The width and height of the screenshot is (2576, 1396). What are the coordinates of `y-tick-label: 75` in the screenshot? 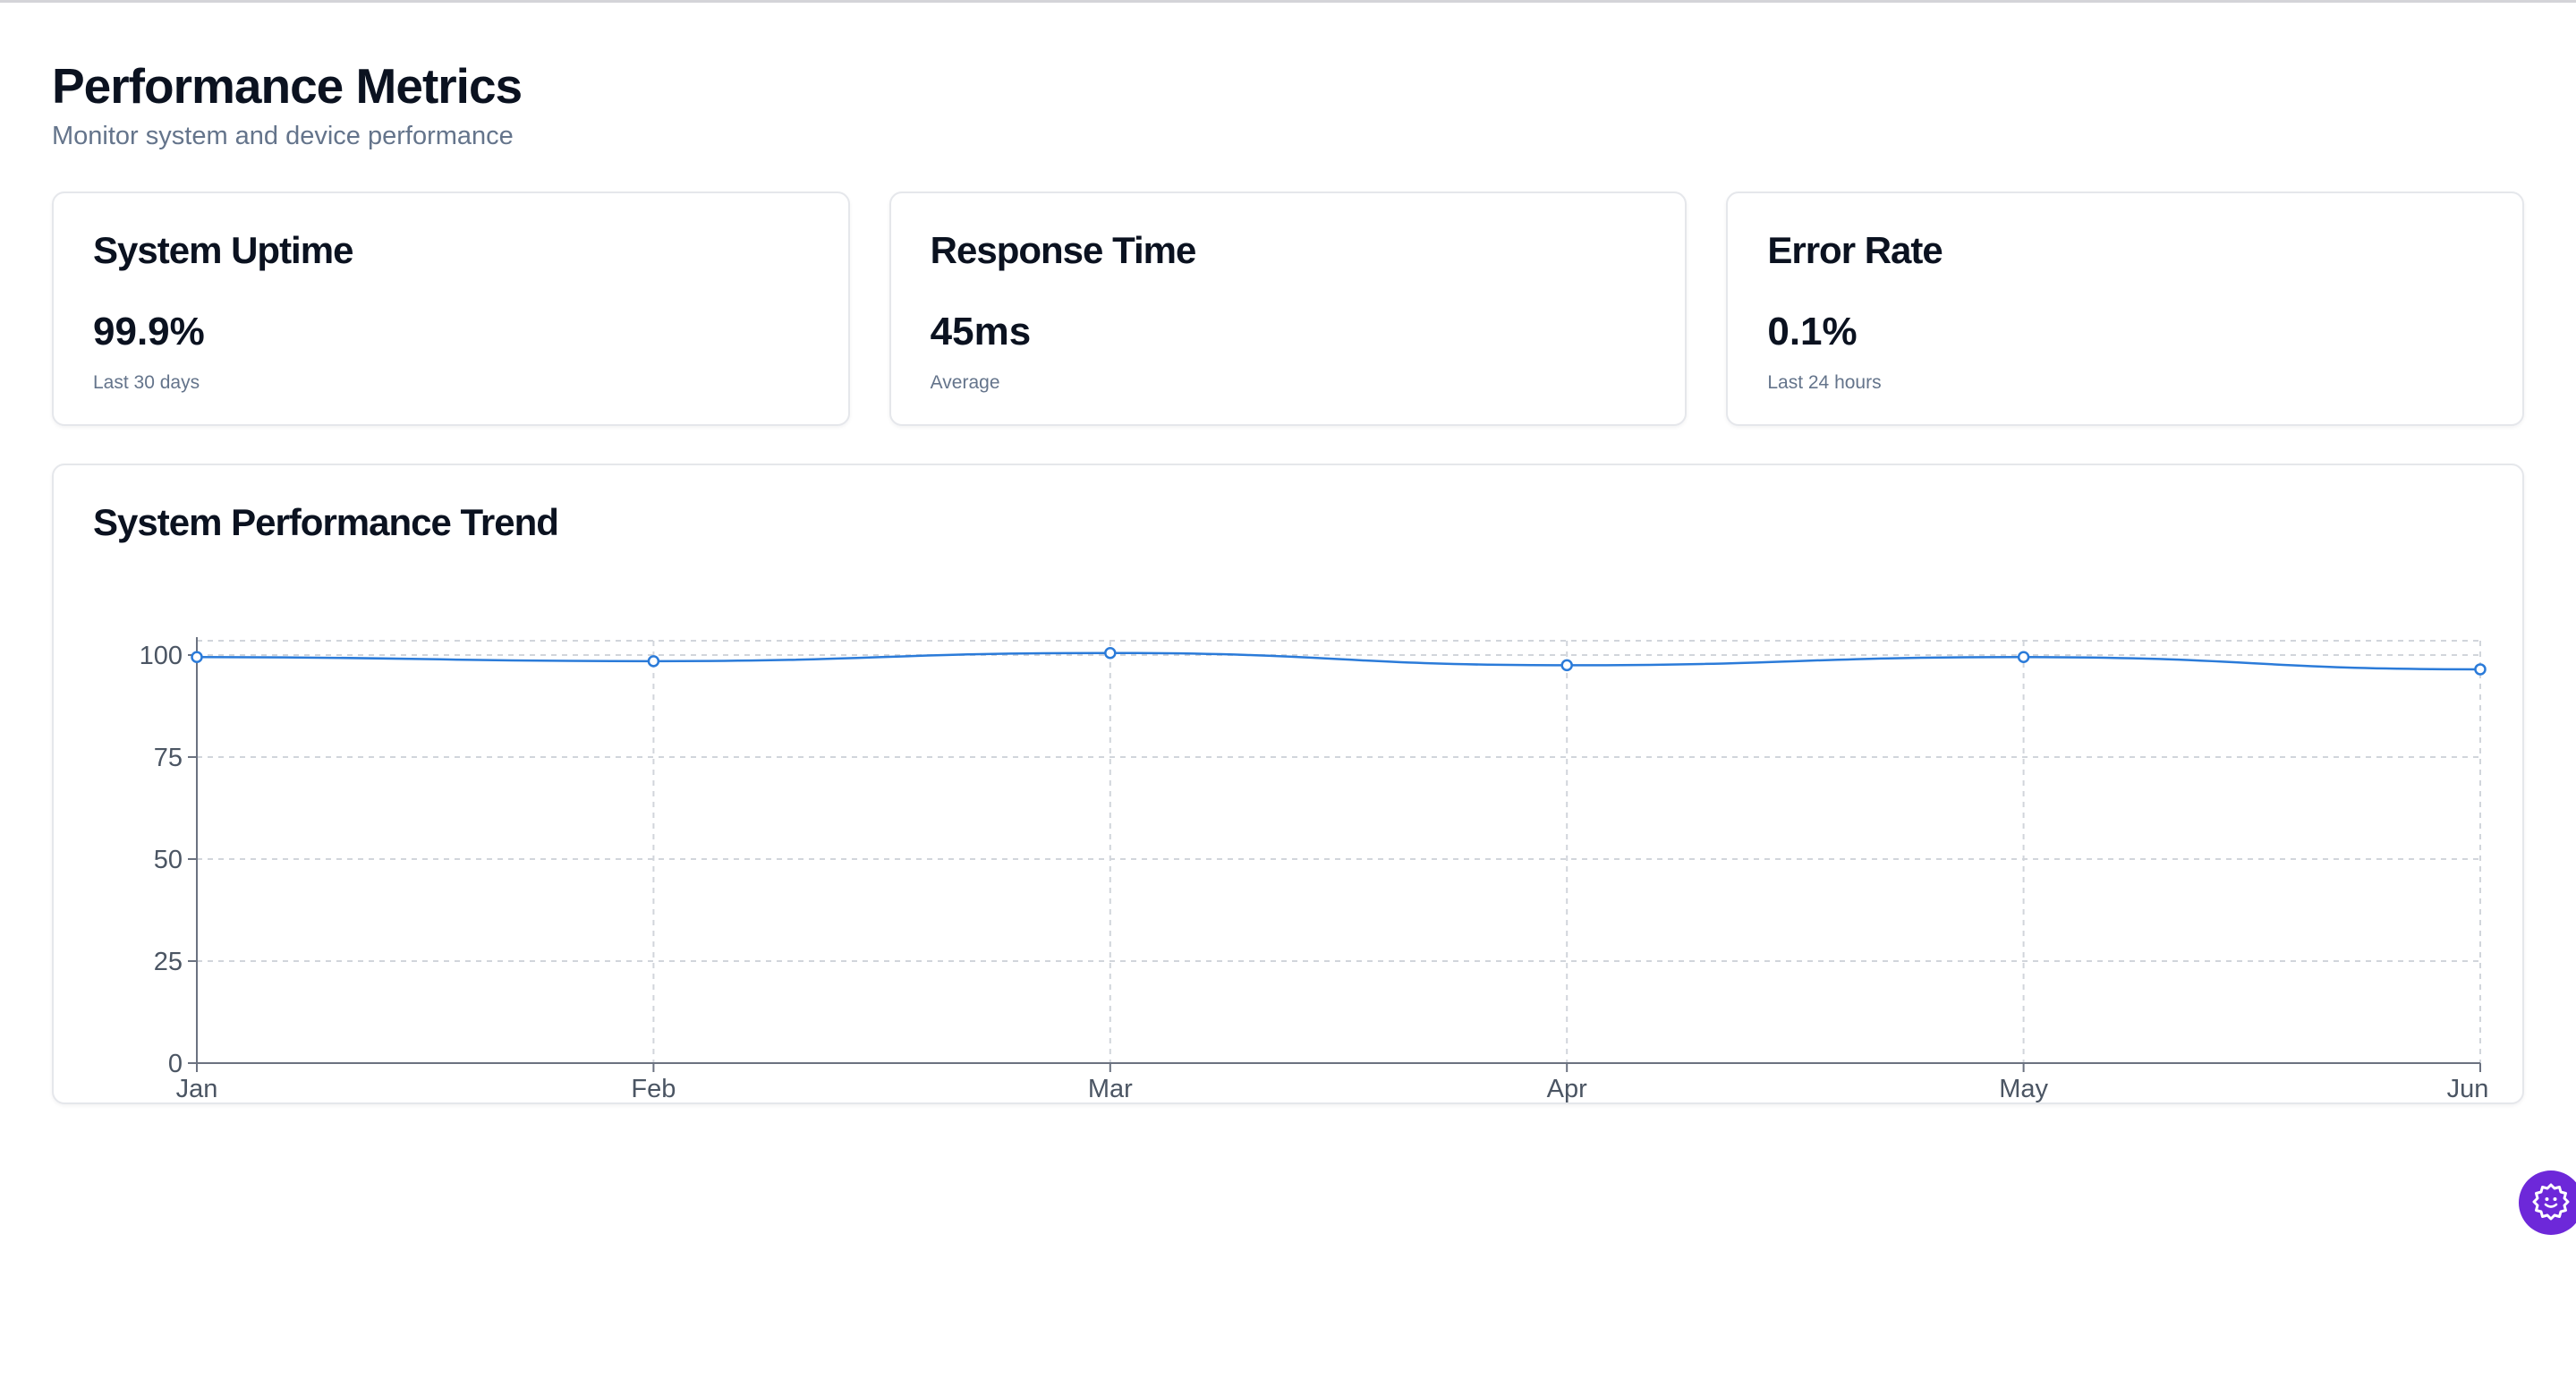 It's located at (168, 758).